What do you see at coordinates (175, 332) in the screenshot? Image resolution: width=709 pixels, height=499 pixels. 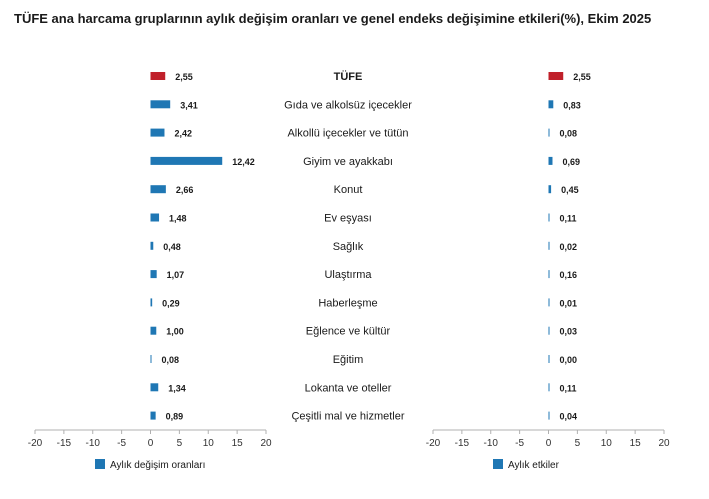 I see `bar-value-label: 1,00` at bounding box center [175, 332].